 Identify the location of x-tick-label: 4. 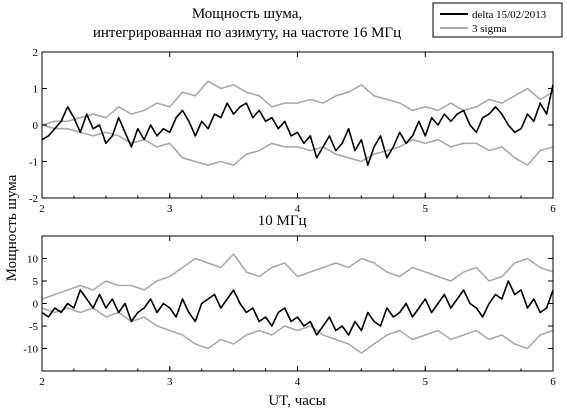
(298, 382).